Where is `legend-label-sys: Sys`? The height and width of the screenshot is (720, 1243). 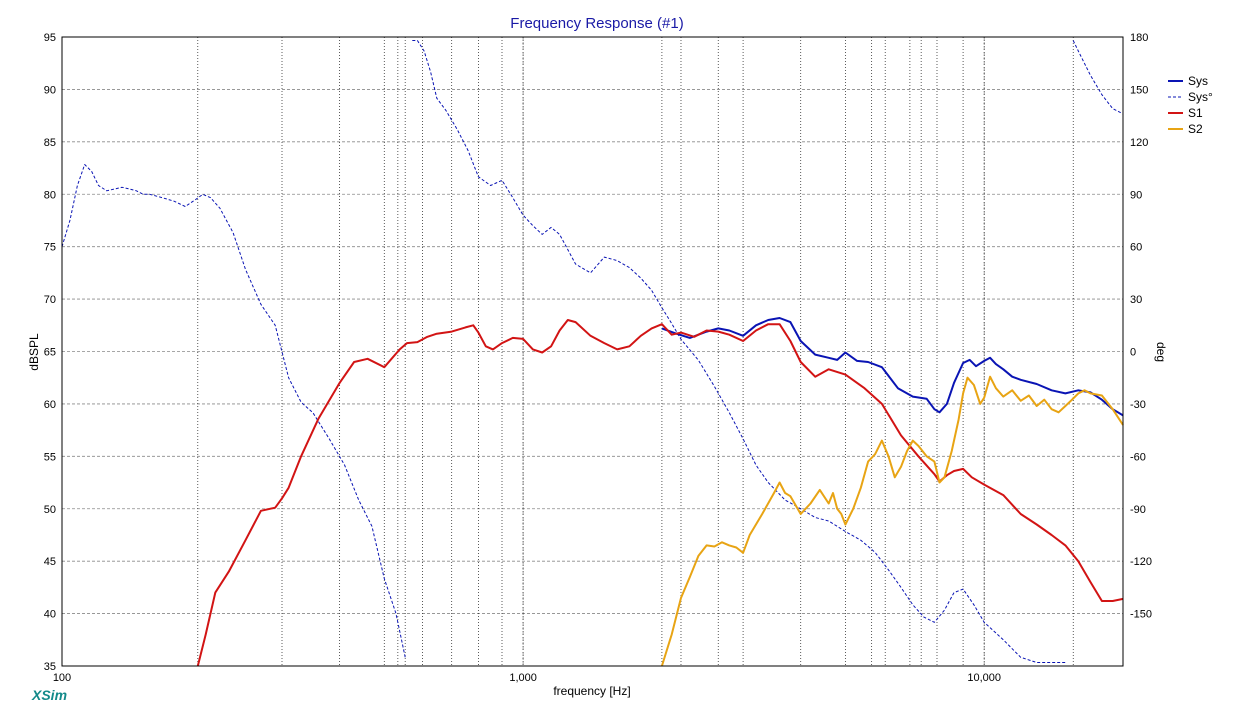 legend-label-sys: Sys is located at coordinates (1198, 81).